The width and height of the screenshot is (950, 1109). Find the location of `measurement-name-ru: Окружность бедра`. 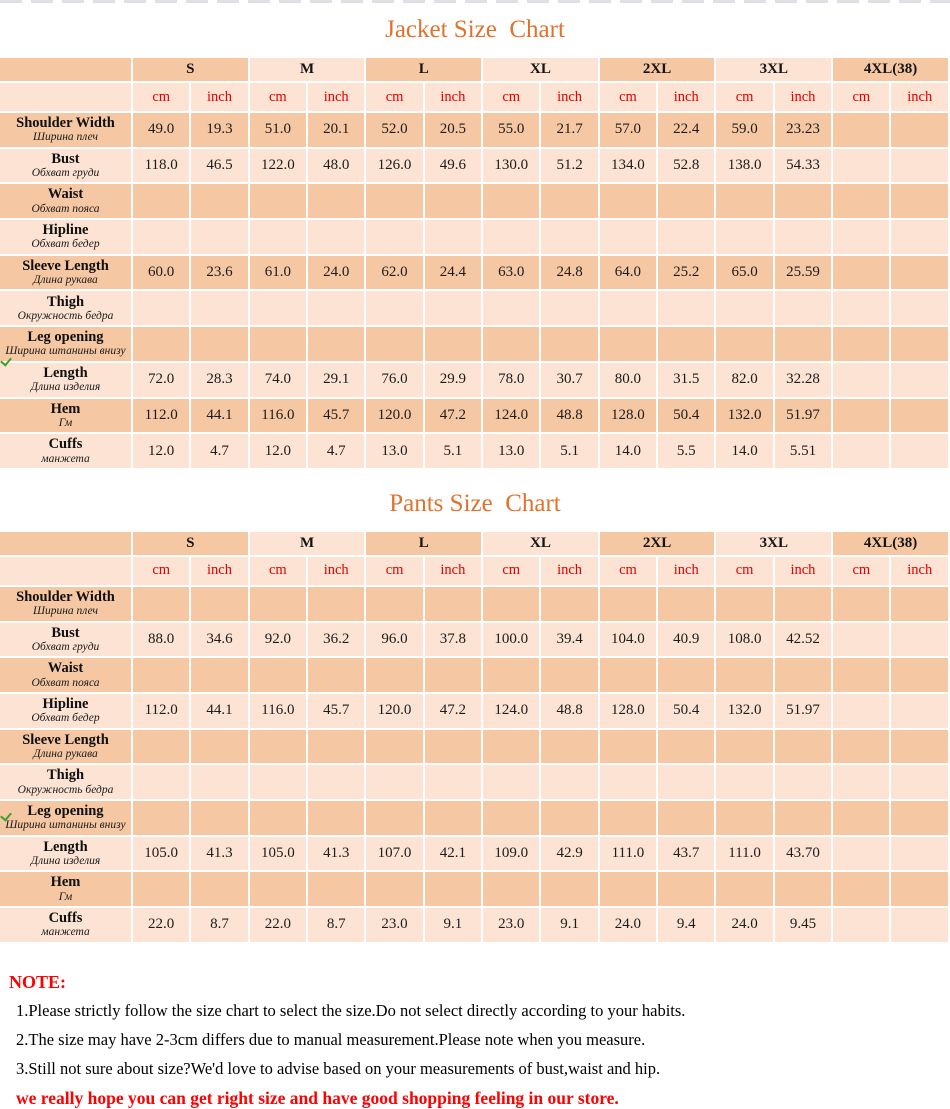

measurement-name-ru: Окружность бедра is located at coordinates (65, 789).